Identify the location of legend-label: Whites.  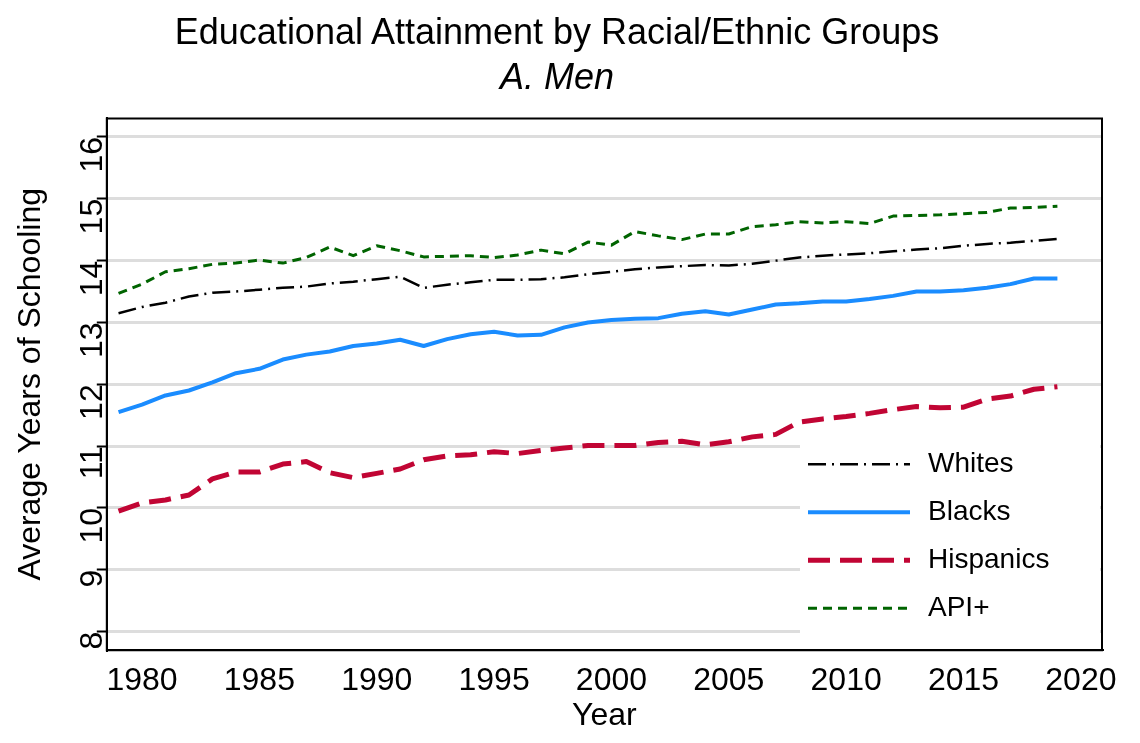
(971, 462).